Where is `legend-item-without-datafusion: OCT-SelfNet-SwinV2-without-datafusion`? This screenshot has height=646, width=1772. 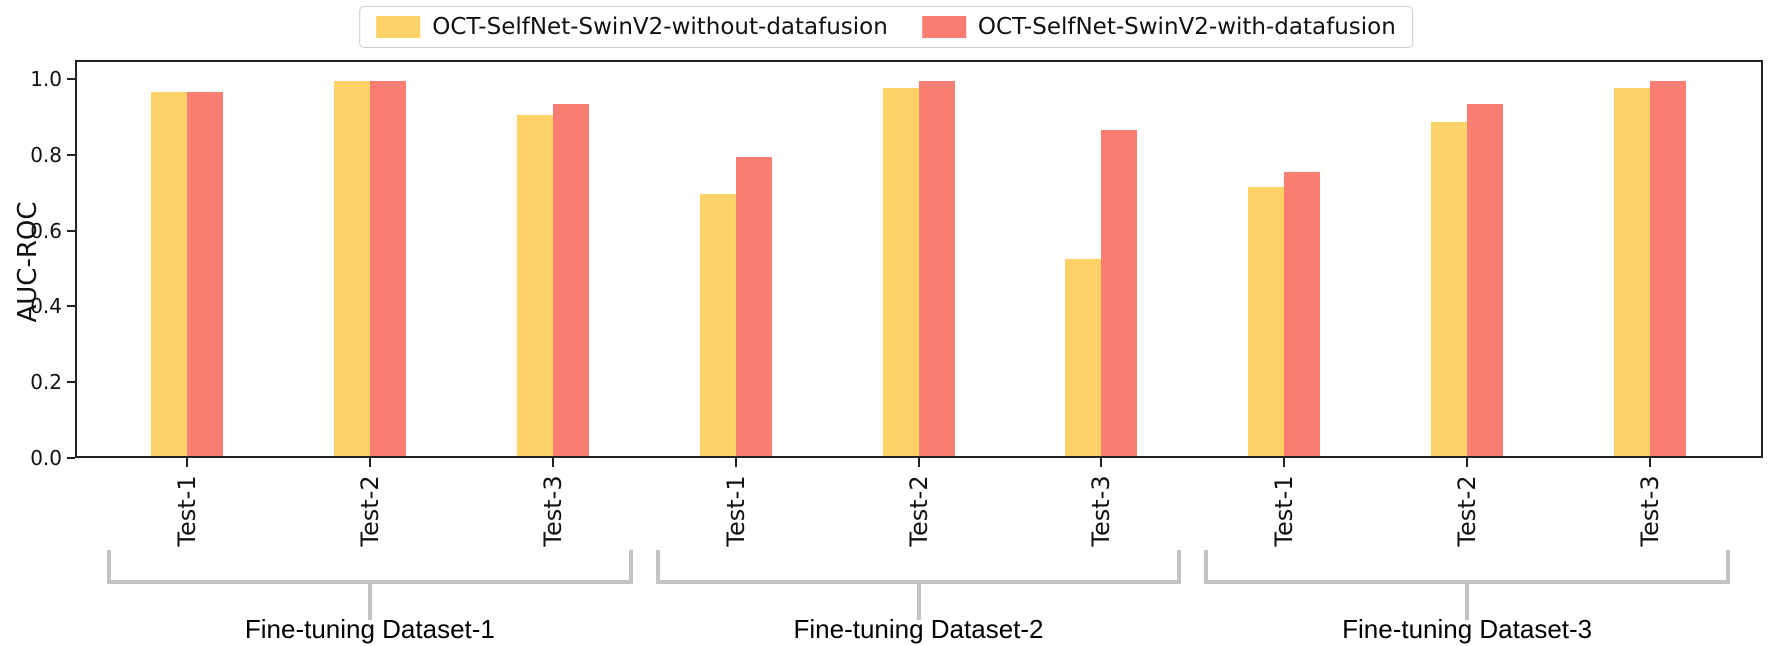 legend-item-without-datafusion: OCT-SelfNet-SwinV2-without-datafusion is located at coordinates (632, 27).